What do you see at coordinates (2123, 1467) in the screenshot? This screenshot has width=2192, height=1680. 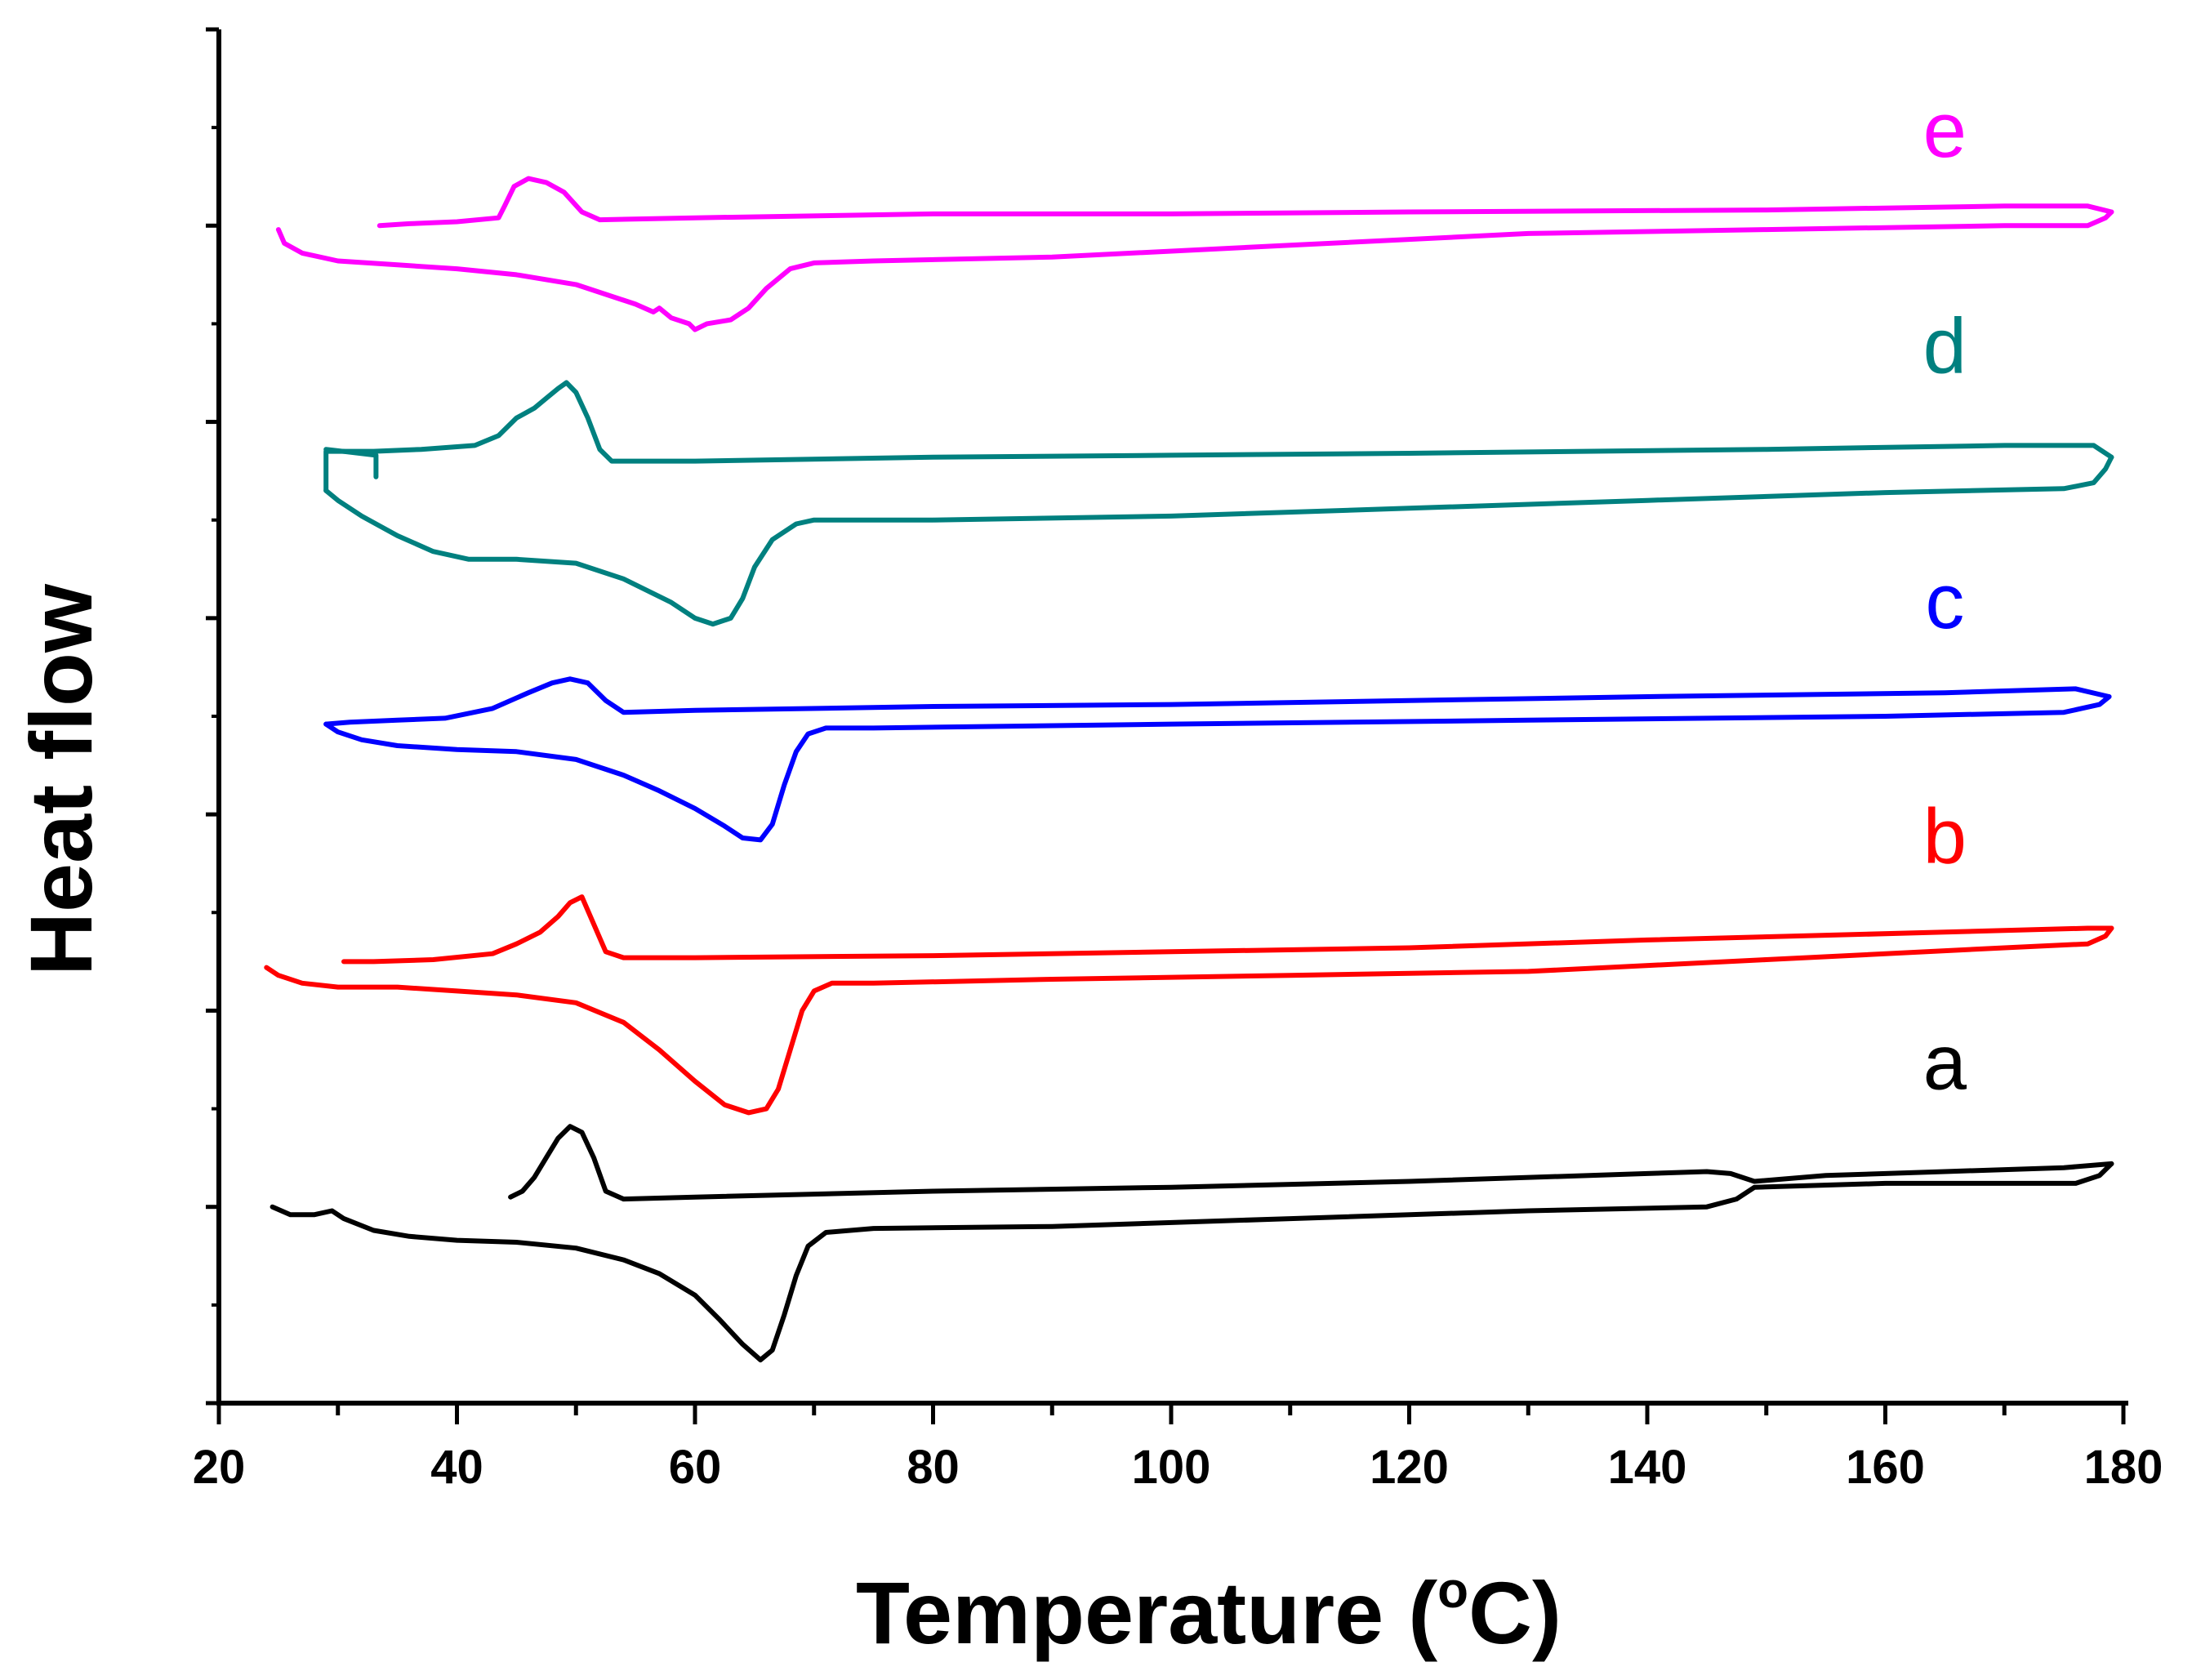 I see `x-tick-label: 180` at bounding box center [2123, 1467].